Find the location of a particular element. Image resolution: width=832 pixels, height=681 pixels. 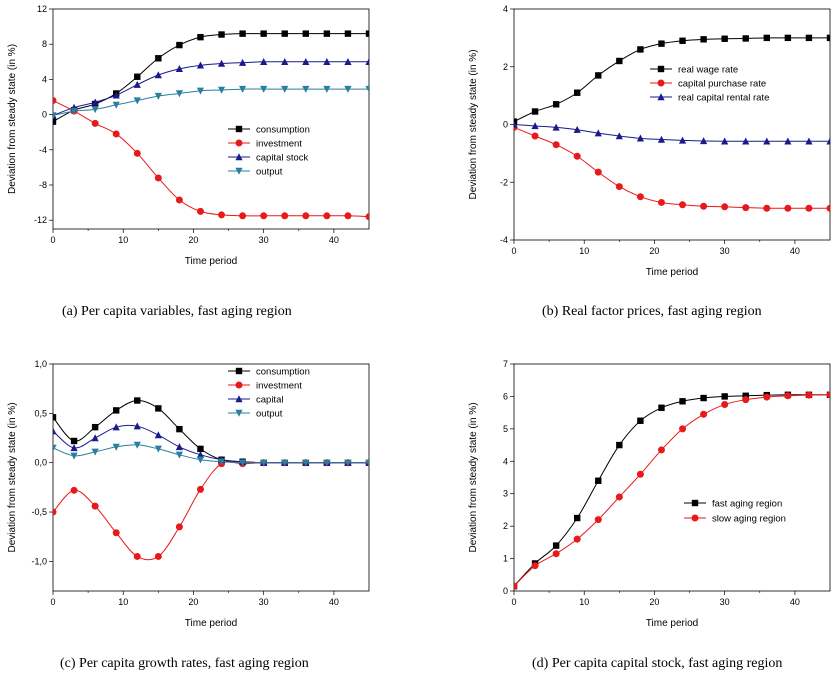

legend-label: consumption is located at coordinates (283, 130).